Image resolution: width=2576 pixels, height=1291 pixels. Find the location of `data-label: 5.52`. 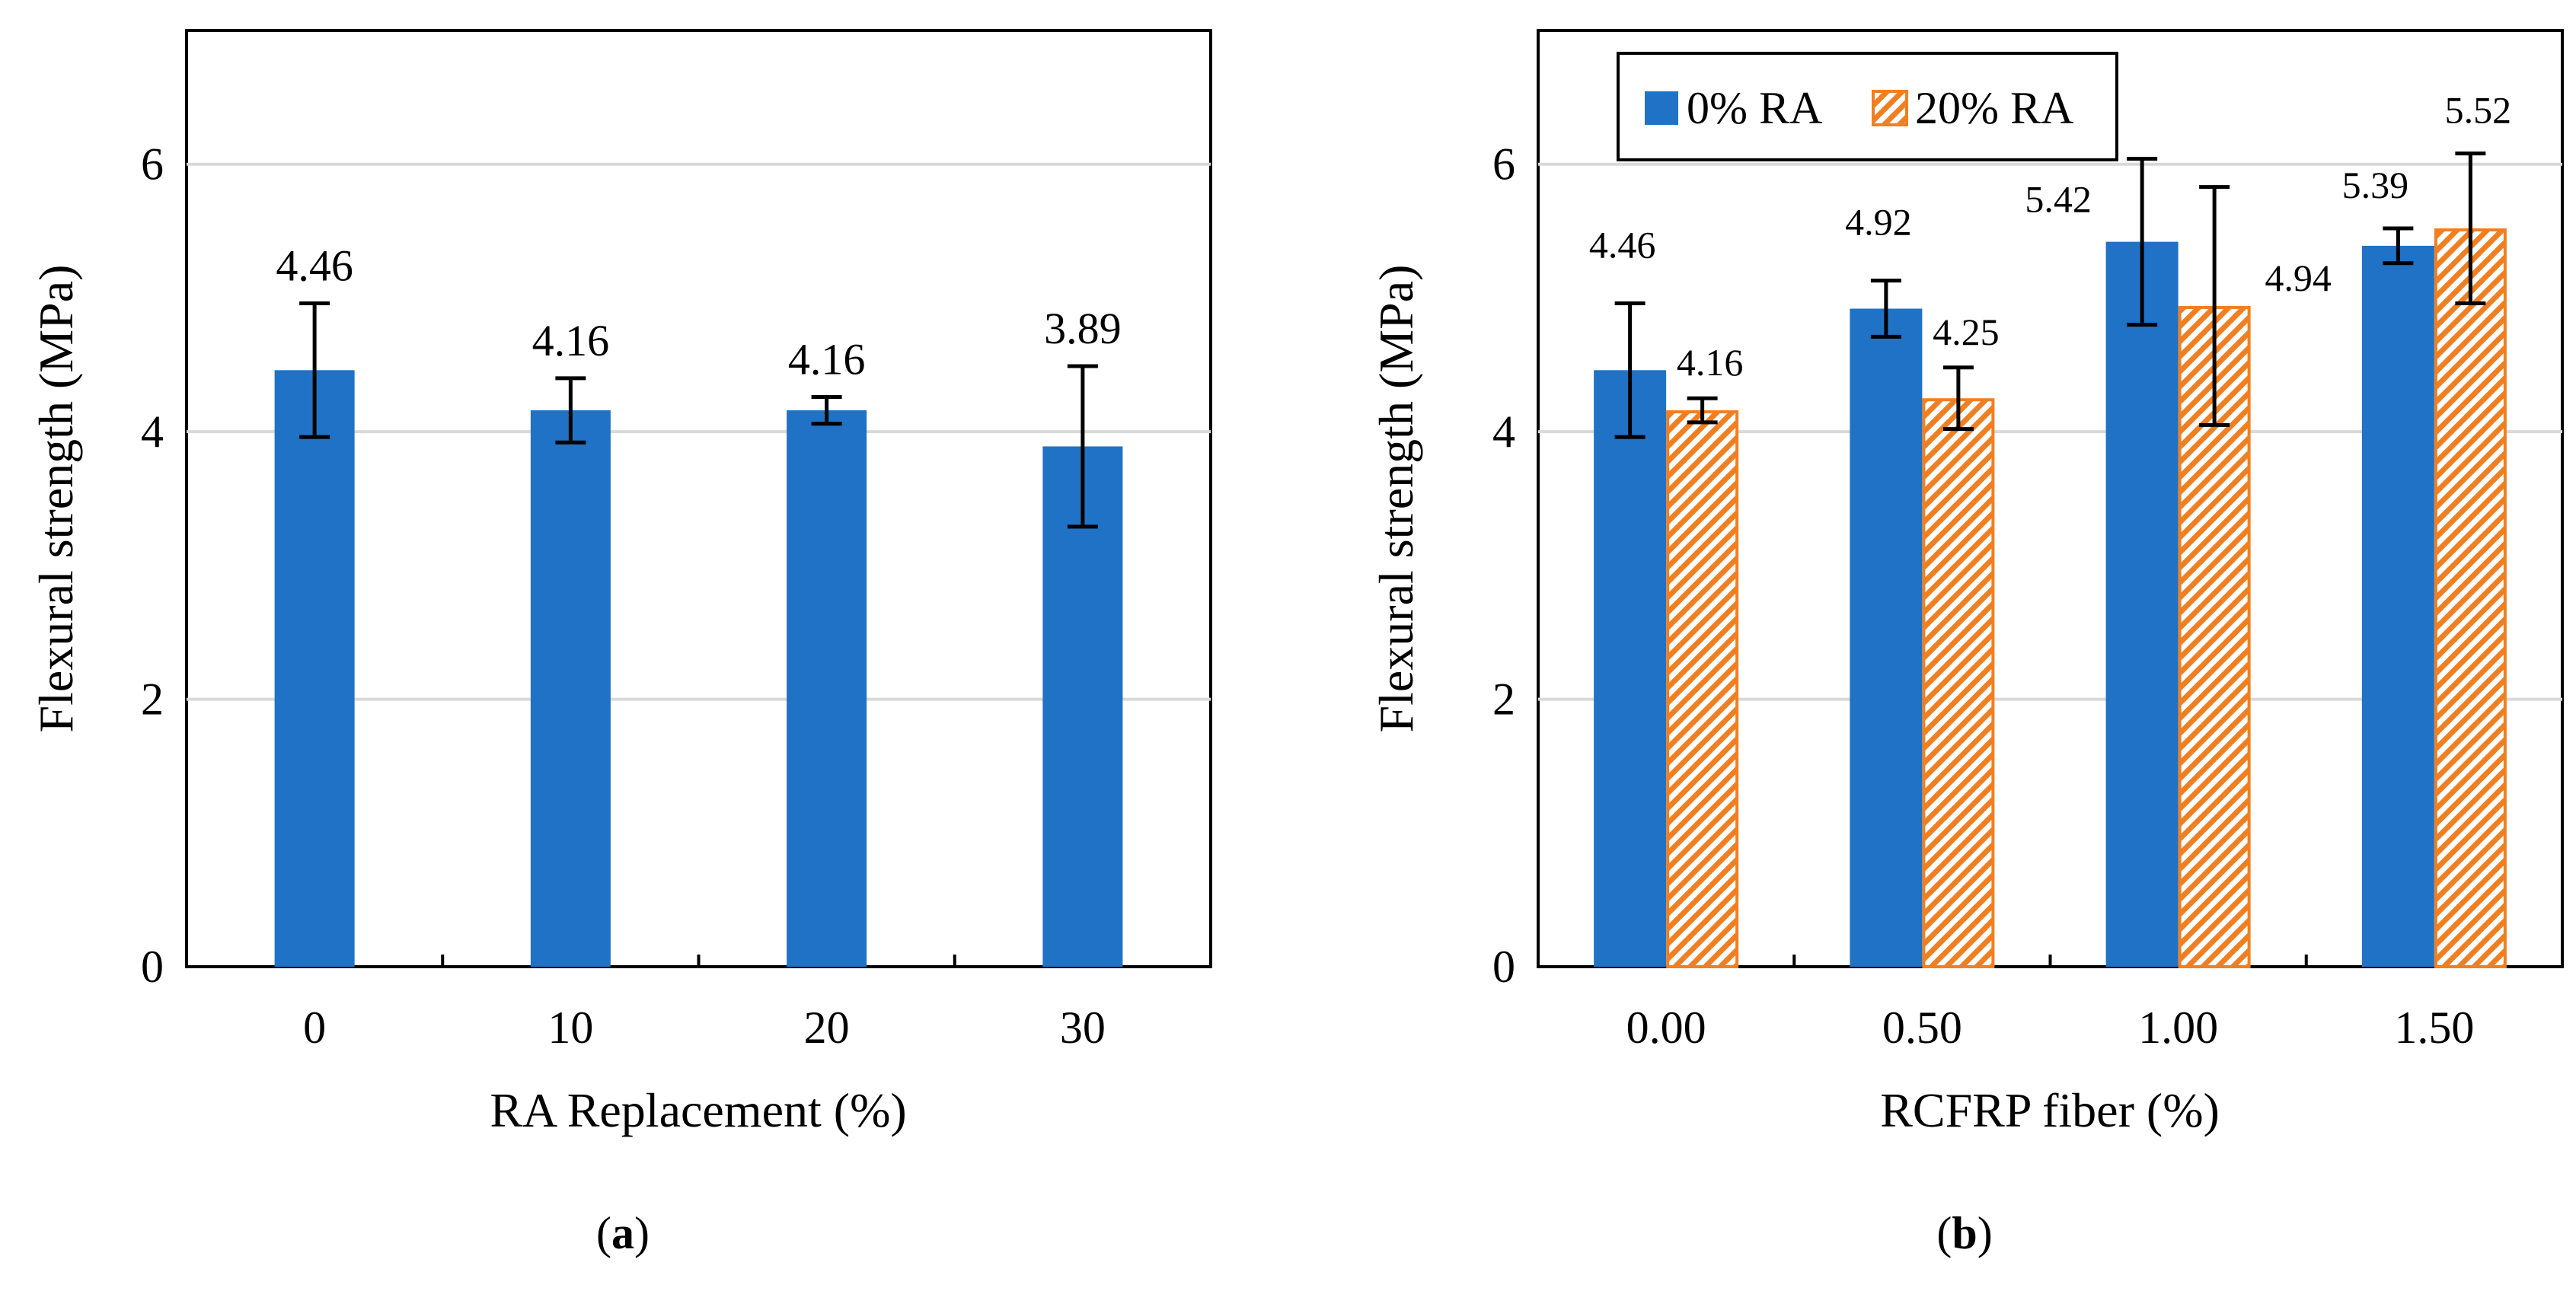

data-label: 5.52 is located at coordinates (2478, 111).